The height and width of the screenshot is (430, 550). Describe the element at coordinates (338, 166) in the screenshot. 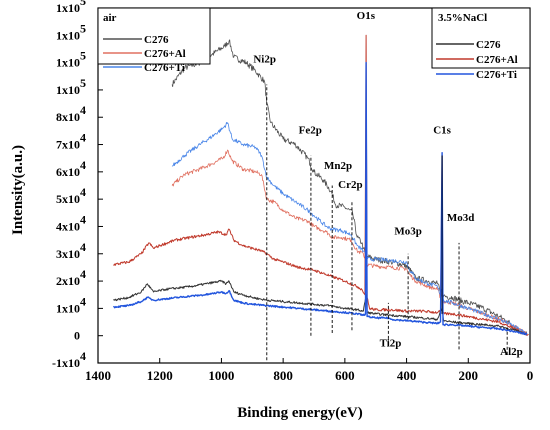

I see `peak-label-mn2p: Mn2p` at that location.